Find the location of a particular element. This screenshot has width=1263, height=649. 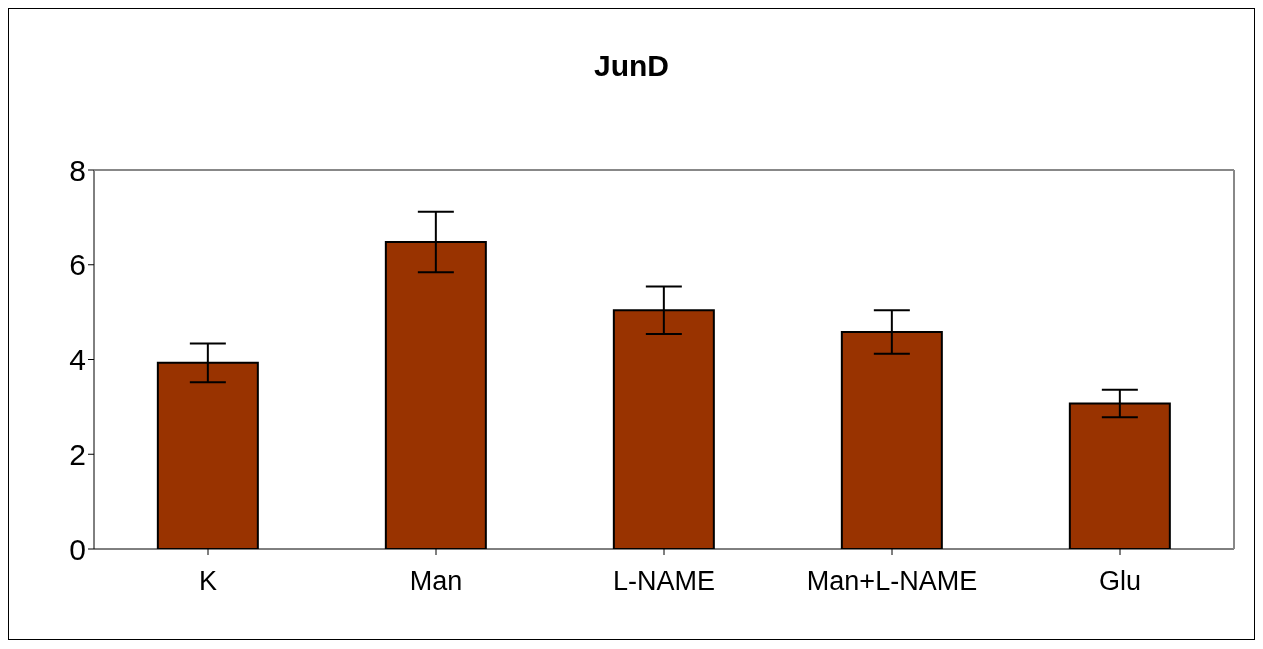

x-tick-label: L-NAME is located at coordinates (664, 581).